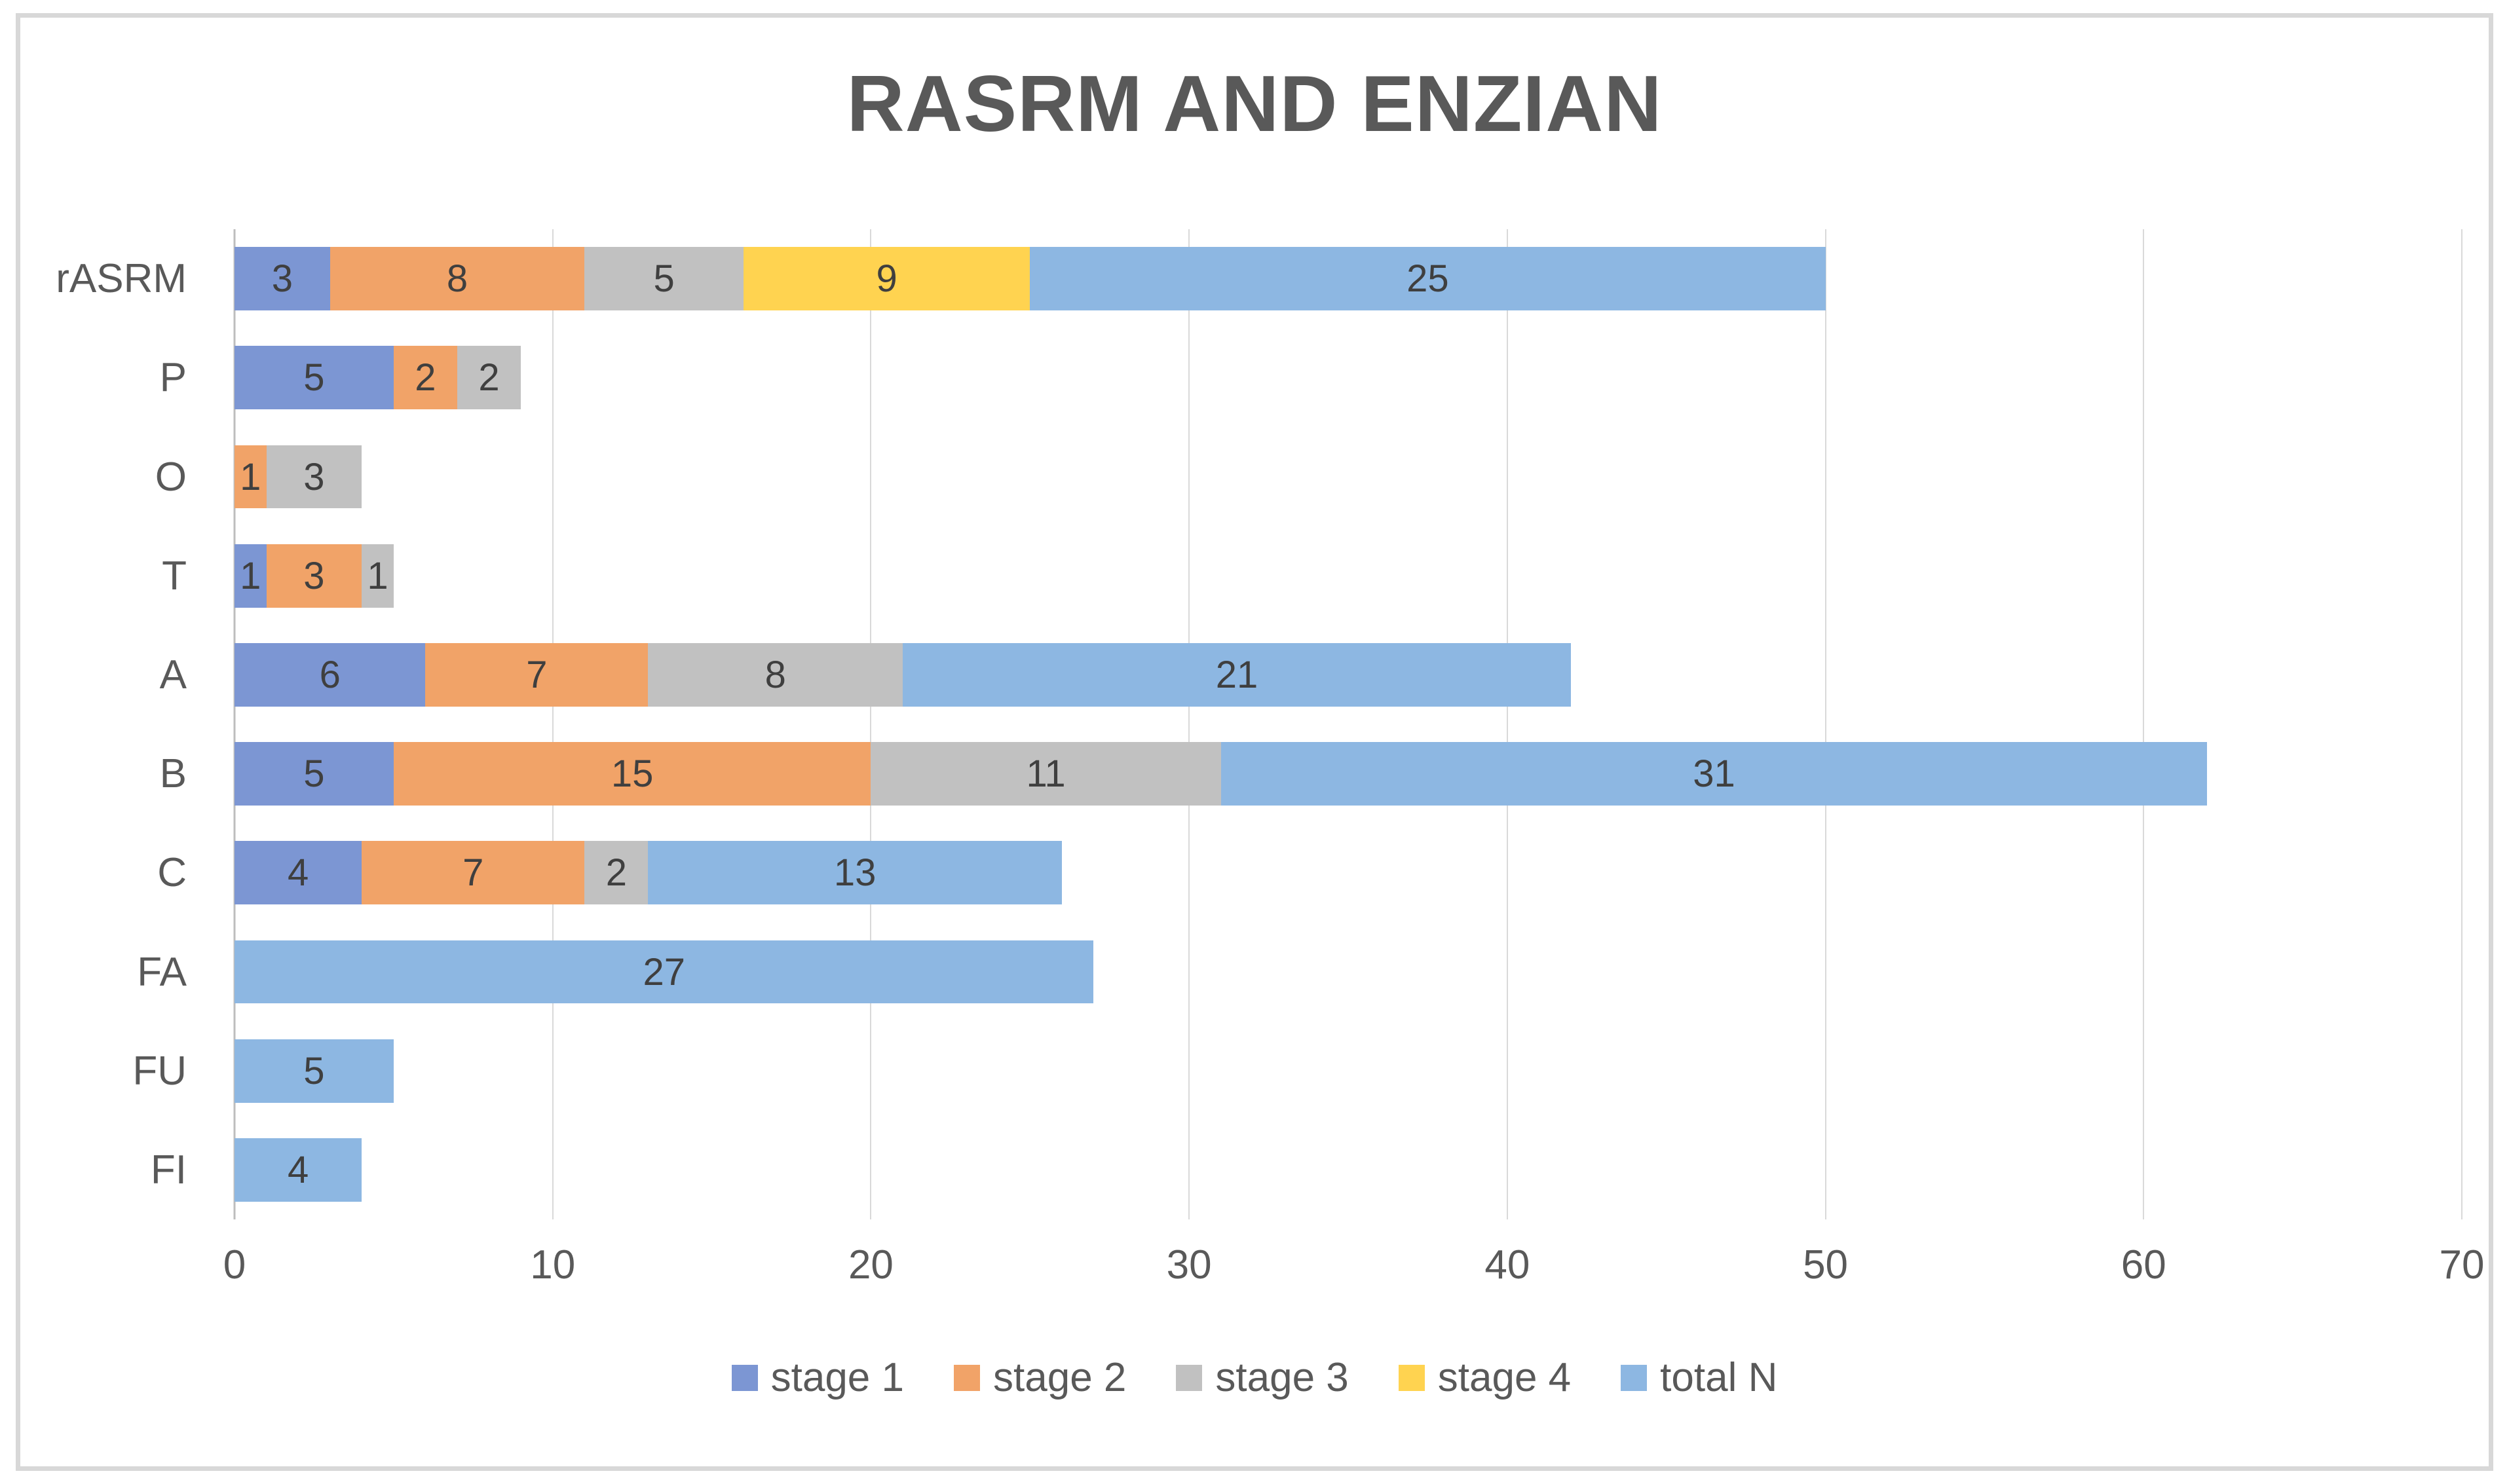  What do you see at coordinates (93, 724) in the screenshot?
I see `category-axis: rASRM P O T A B C FA FU FI` at bounding box center [93, 724].